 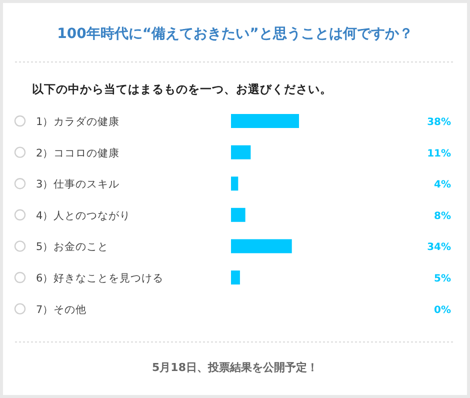 What do you see at coordinates (442, 185) in the screenshot?
I see `data-label: 4%` at bounding box center [442, 185].